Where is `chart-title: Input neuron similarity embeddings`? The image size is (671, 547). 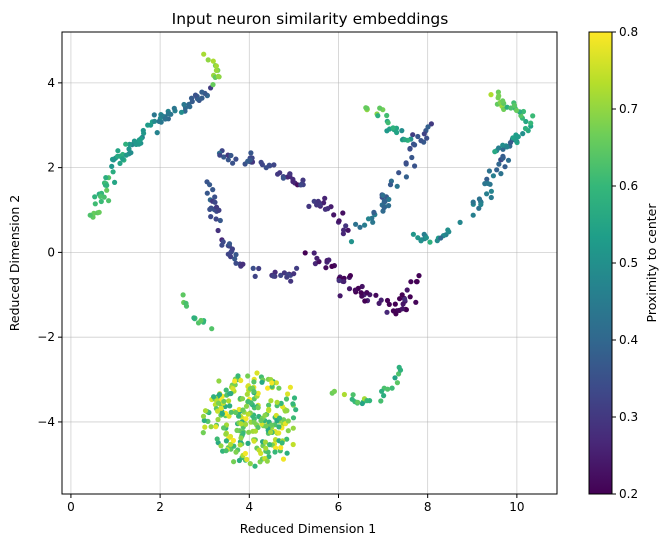
chart-title: Input neuron similarity embeddings is located at coordinates (310, 19).